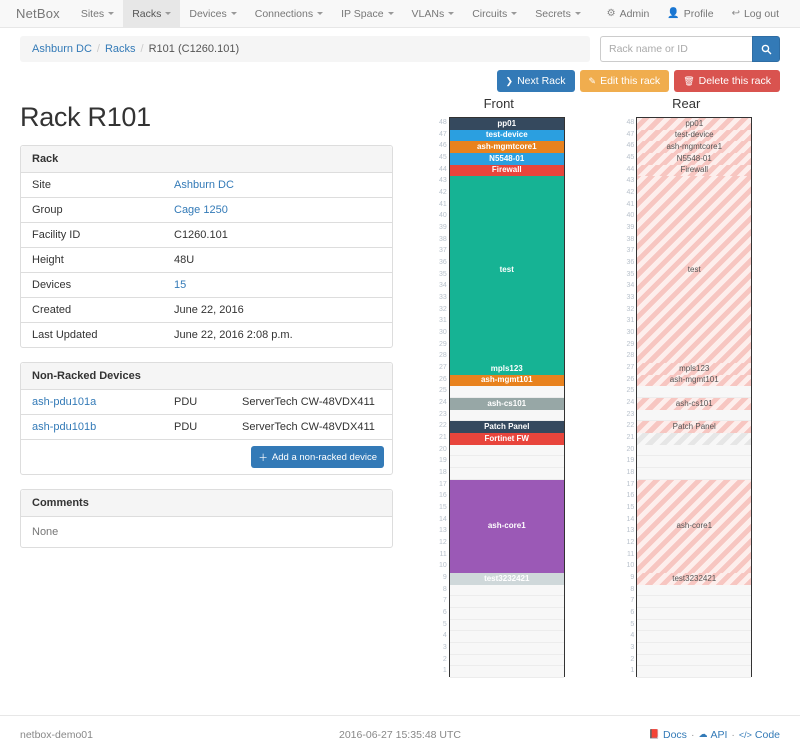 The height and width of the screenshot is (753, 800). What do you see at coordinates (442, 473) in the screenshot?
I see `u-label: 18` at bounding box center [442, 473].